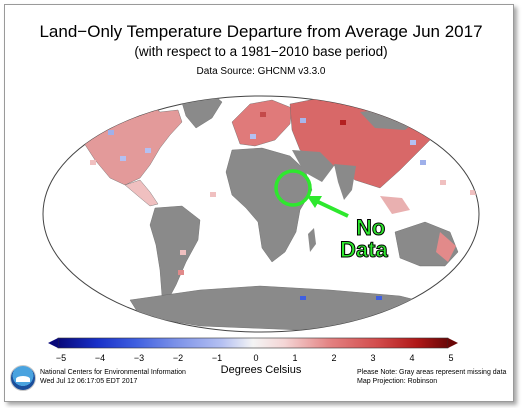  What do you see at coordinates (331, 208) in the screenshot?
I see `annotation-arrow-shaft` at bounding box center [331, 208].